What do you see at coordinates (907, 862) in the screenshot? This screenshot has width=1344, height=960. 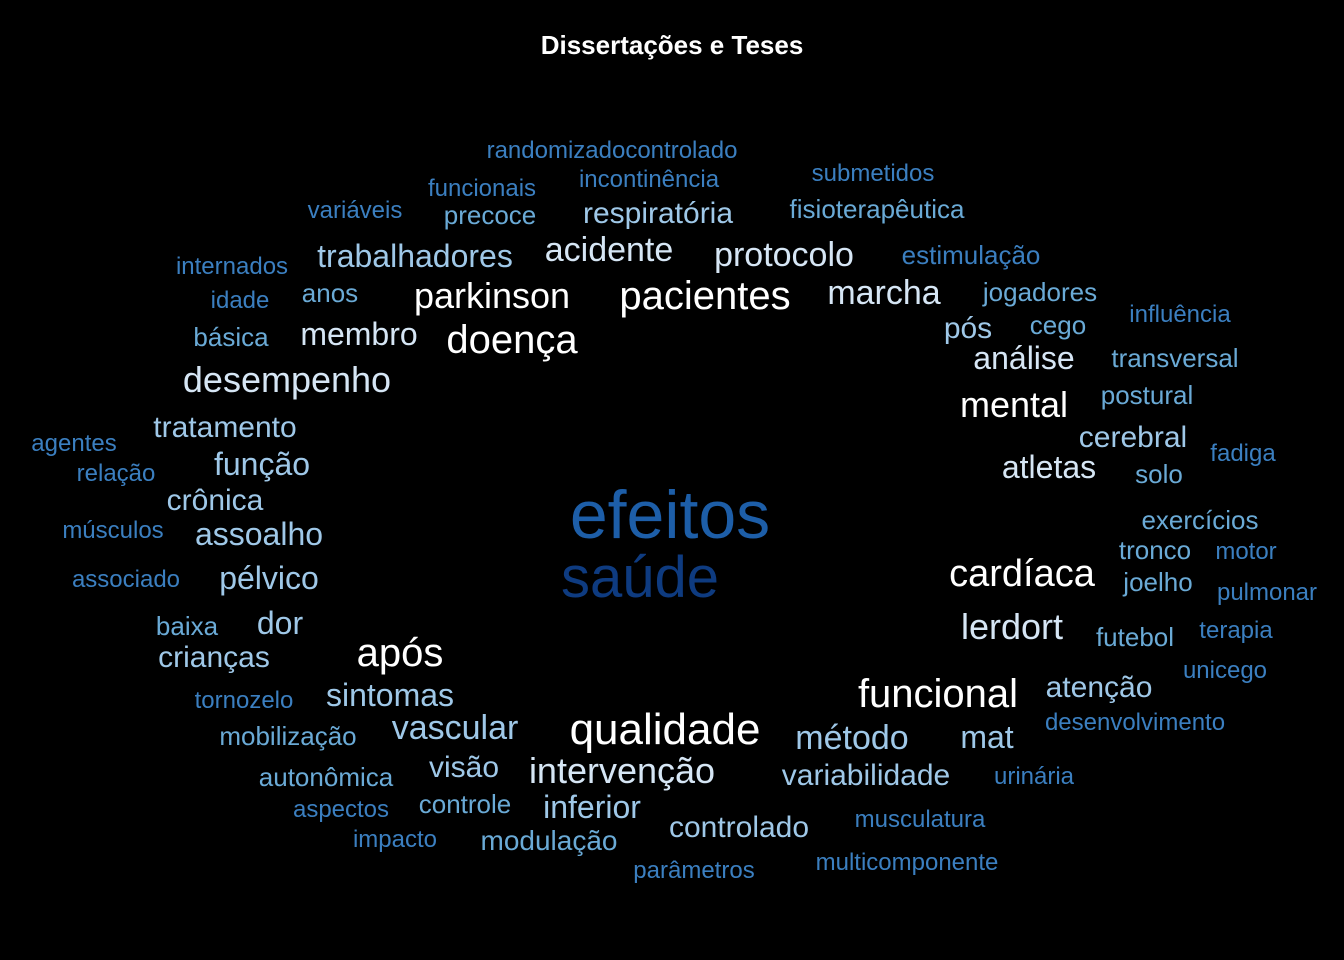 I see `word-multicomponente: multicomponente` at bounding box center [907, 862].